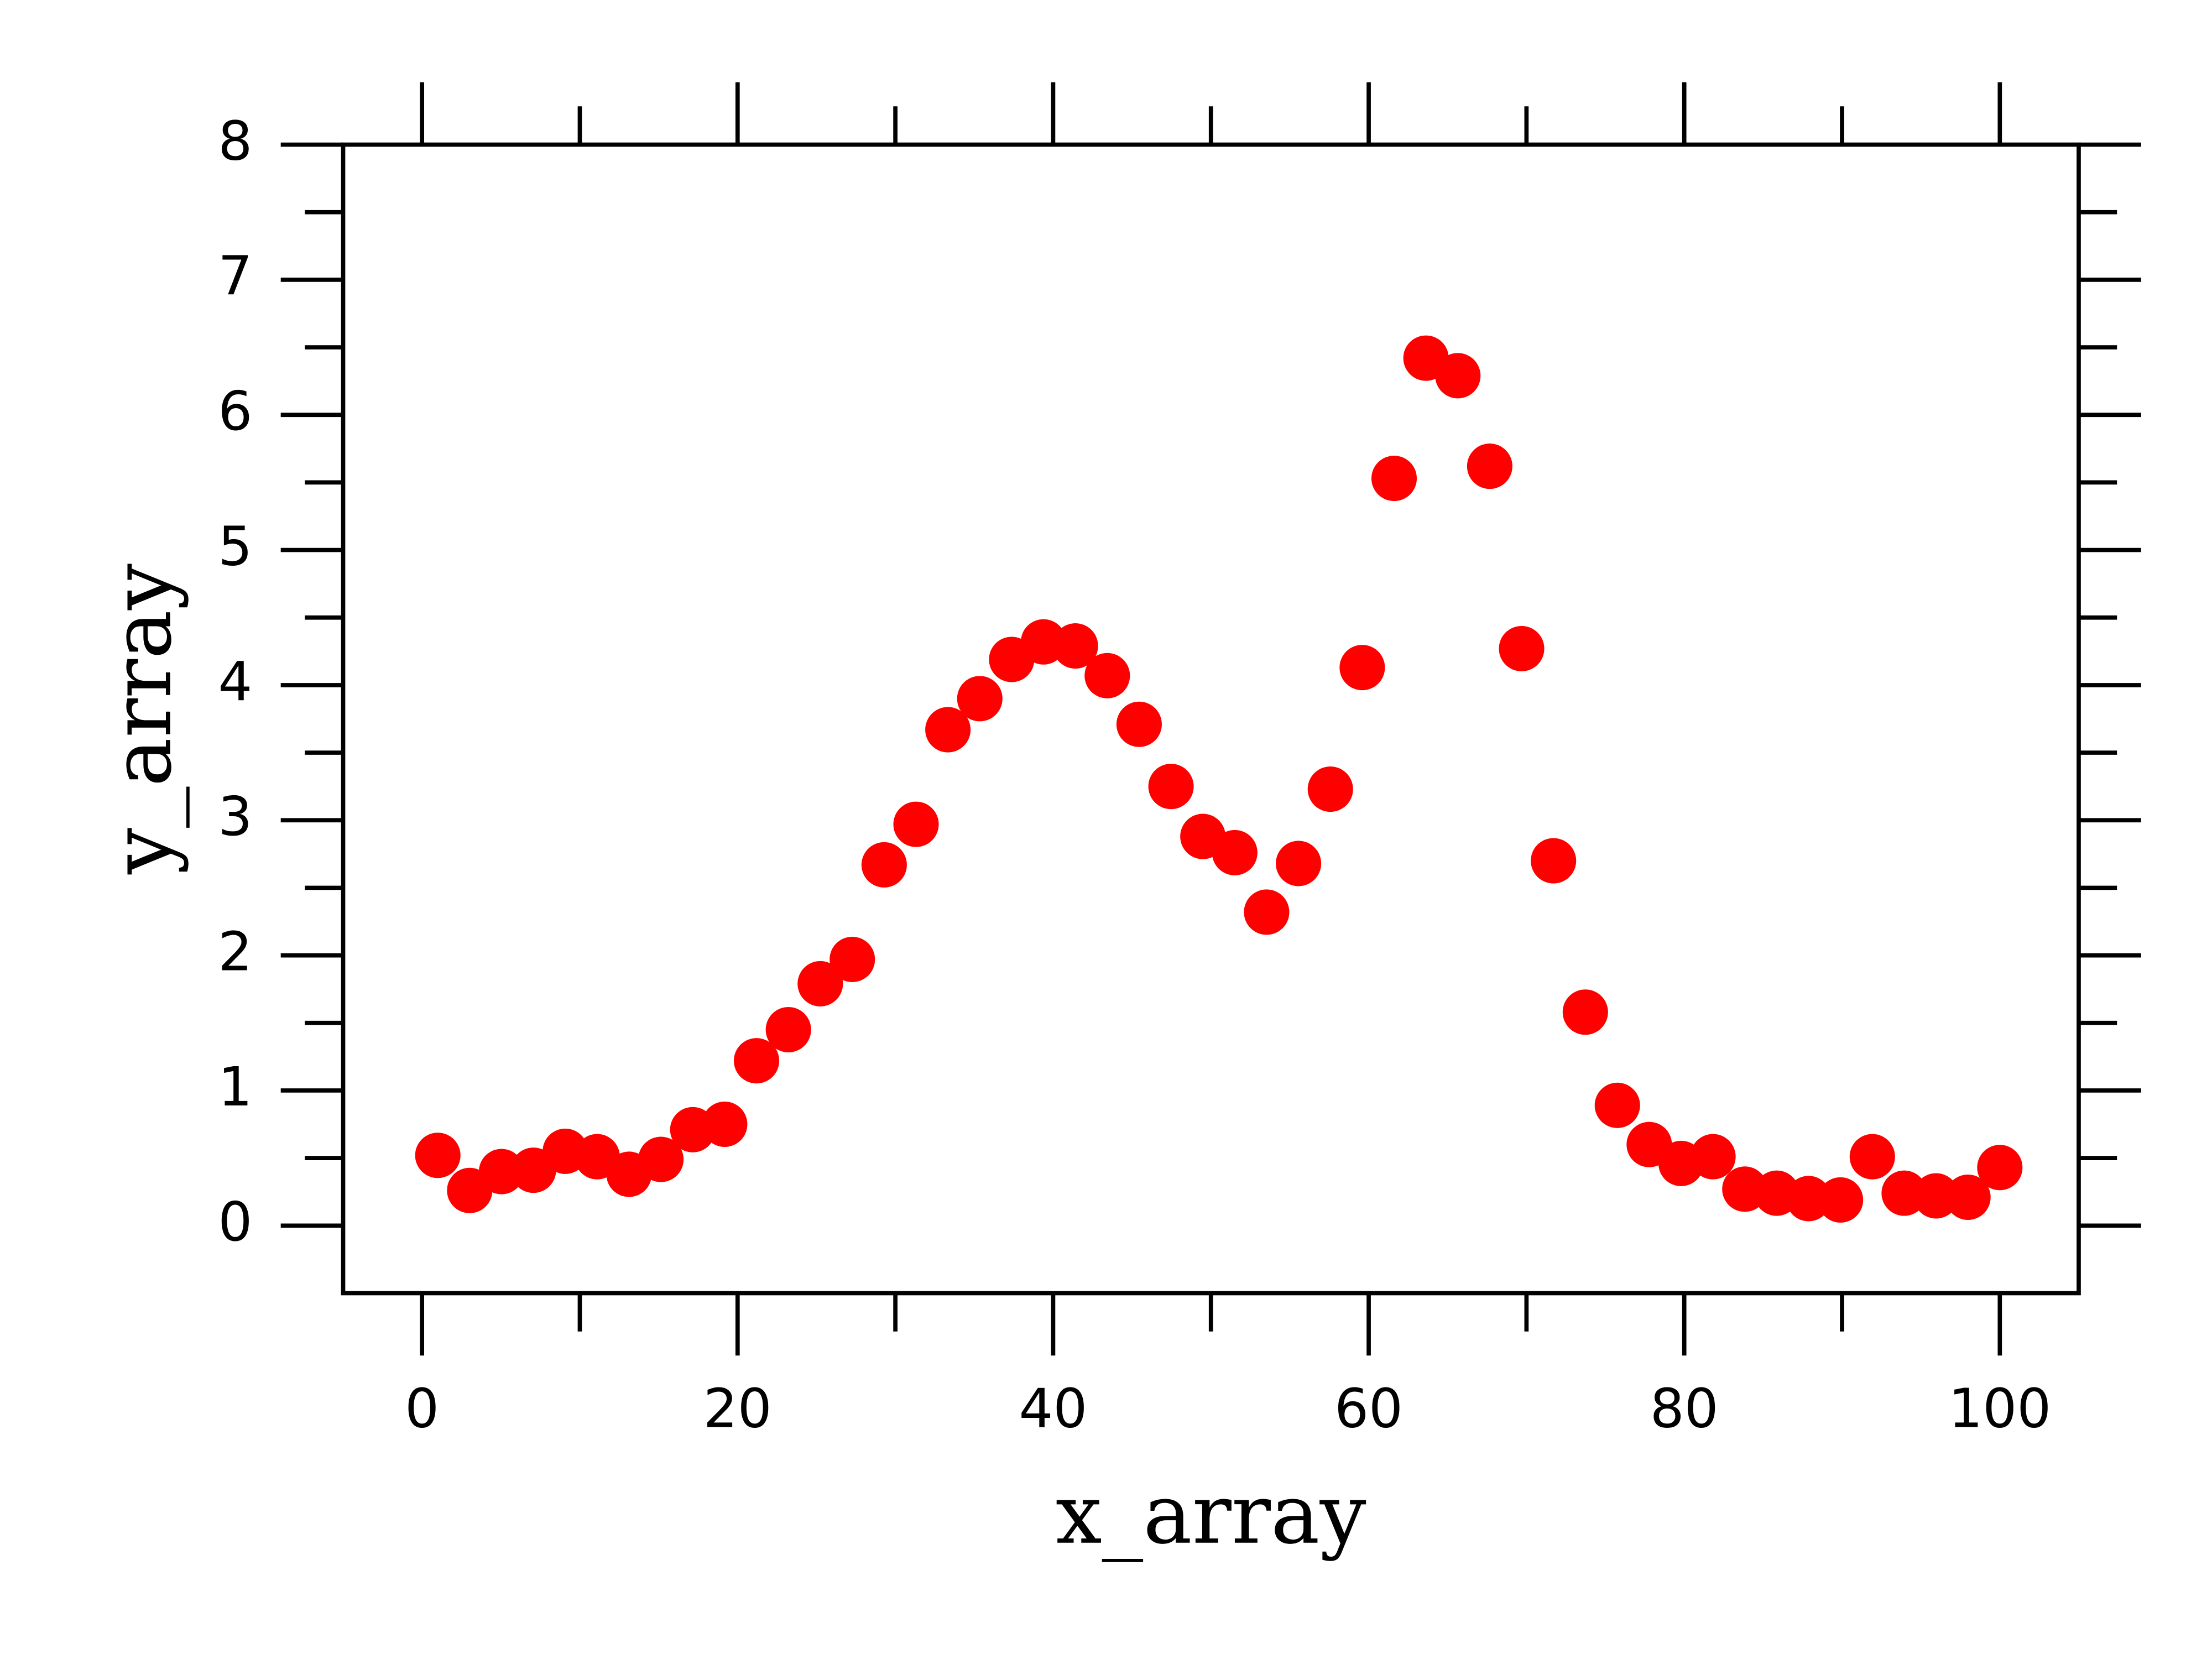 The height and width of the screenshot is (1659, 2212). I want to click on x-tick-label: 20, so click(737, 1409).